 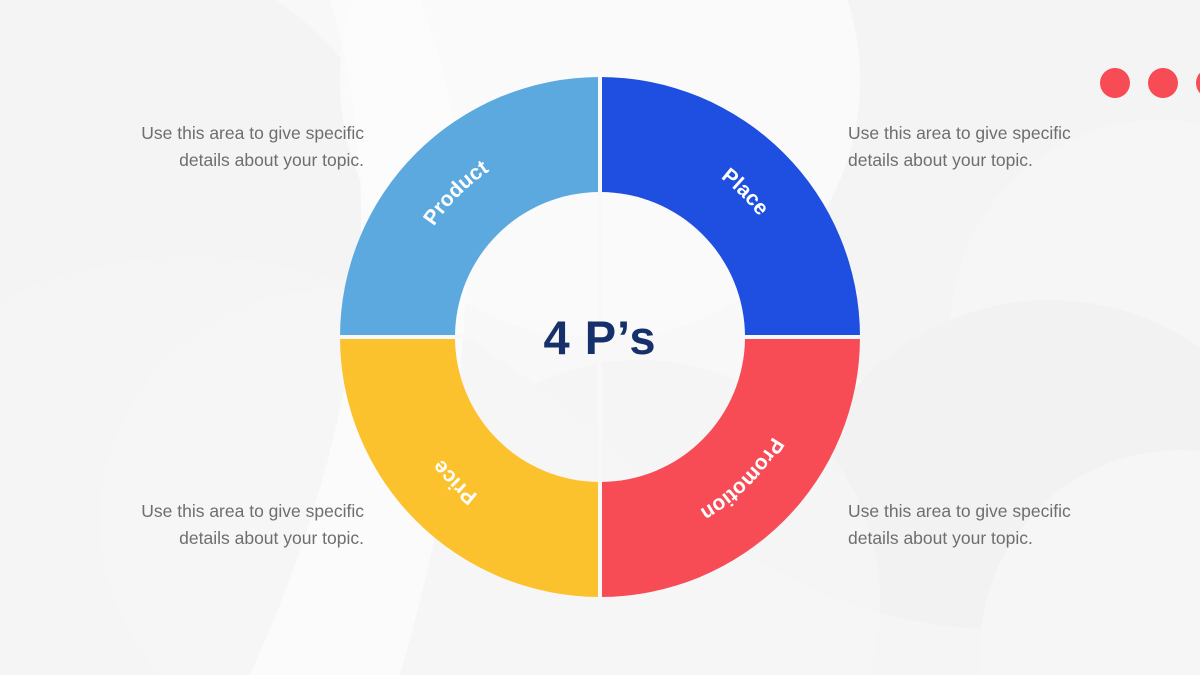 What do you see at coordinates (730, 207) in the screenshot?
I see `donut-segment-place` at bounding box center [730, 207].